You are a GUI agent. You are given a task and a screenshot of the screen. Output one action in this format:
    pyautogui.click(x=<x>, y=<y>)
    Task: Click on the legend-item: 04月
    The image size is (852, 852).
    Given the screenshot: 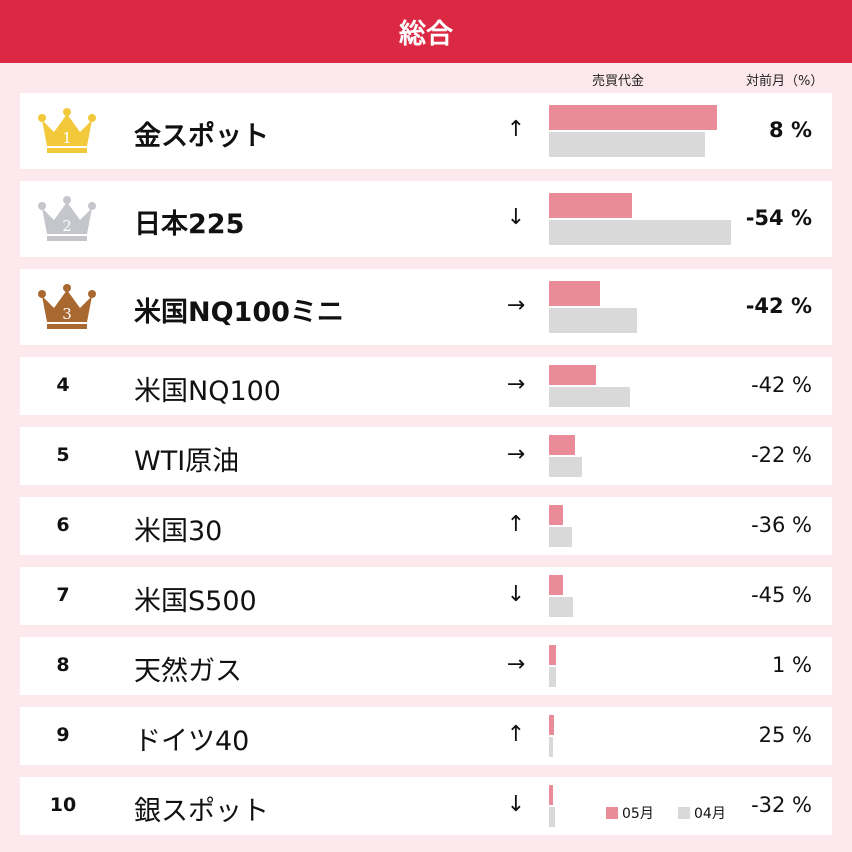 What is the action you would take?
    pyautogui.click(x=702, y=813)
    